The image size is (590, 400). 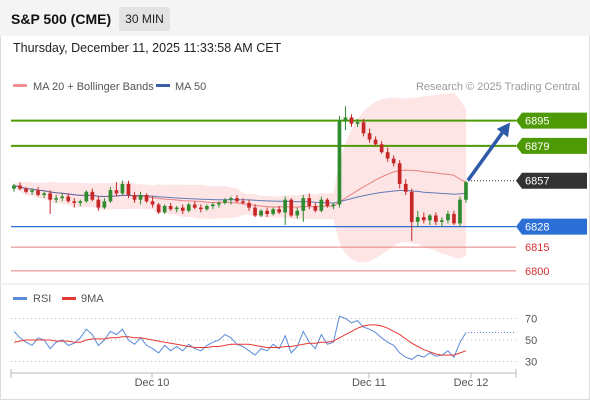 What do you see at coordinates (240, 194) in the screenshot?
I see `ma50-line` at bounding box center [240, 194].